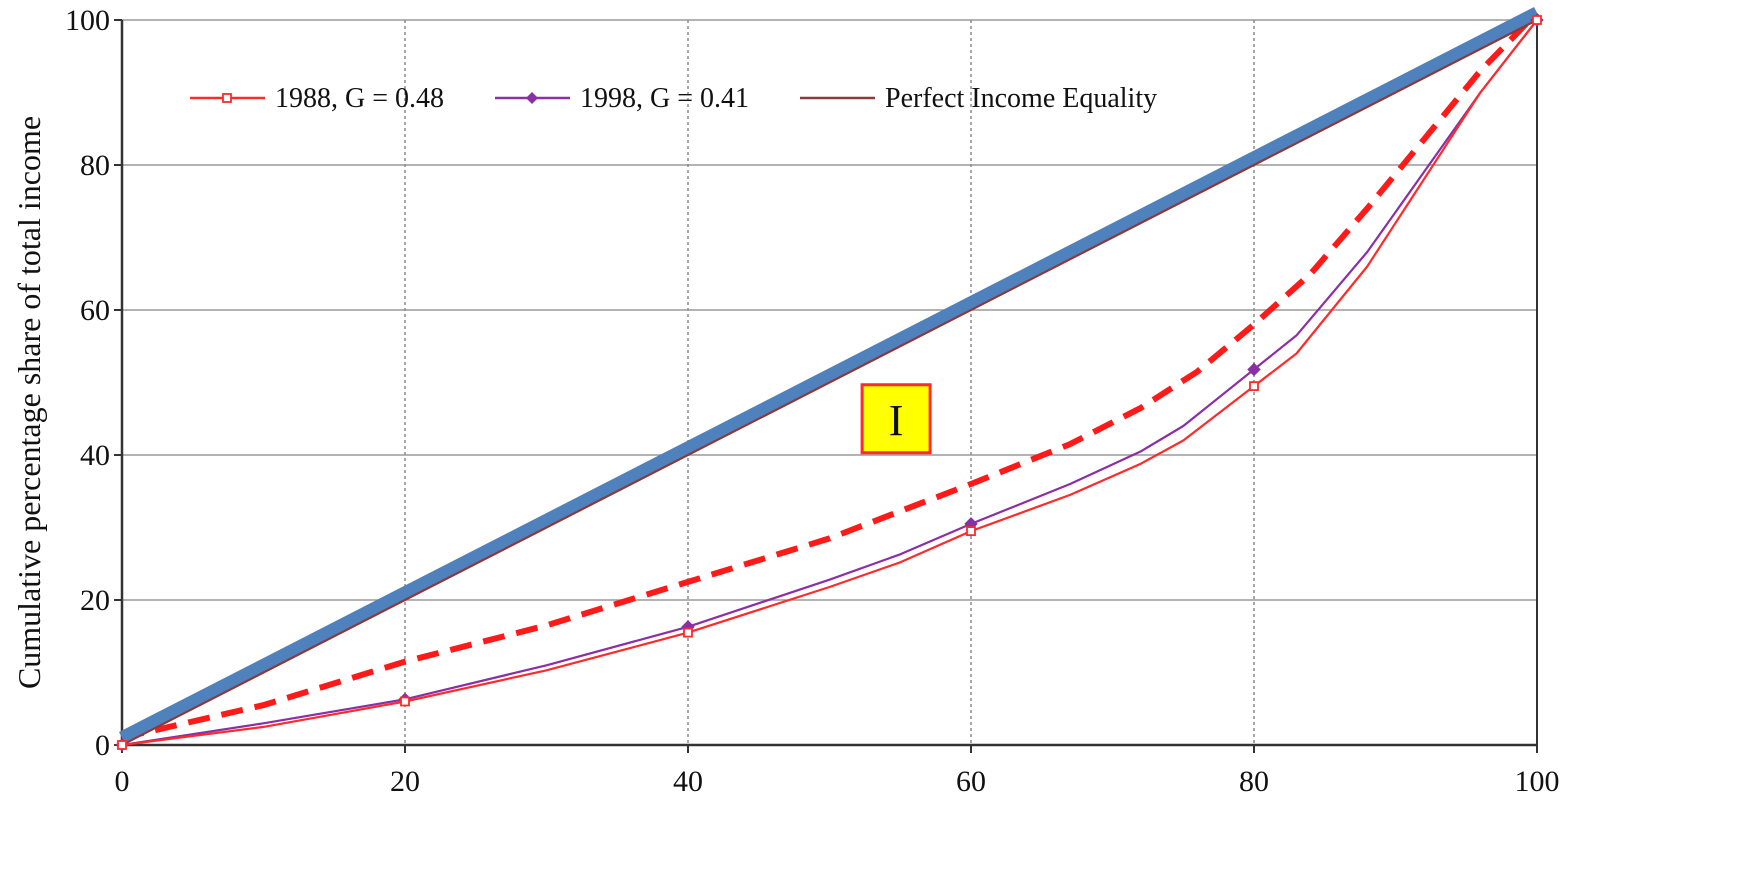 This screenshot has height=895, width=1745. Describe the element at coordinates (971, 781) in the screenshot. I see `x-tick-label: 60` at that location.